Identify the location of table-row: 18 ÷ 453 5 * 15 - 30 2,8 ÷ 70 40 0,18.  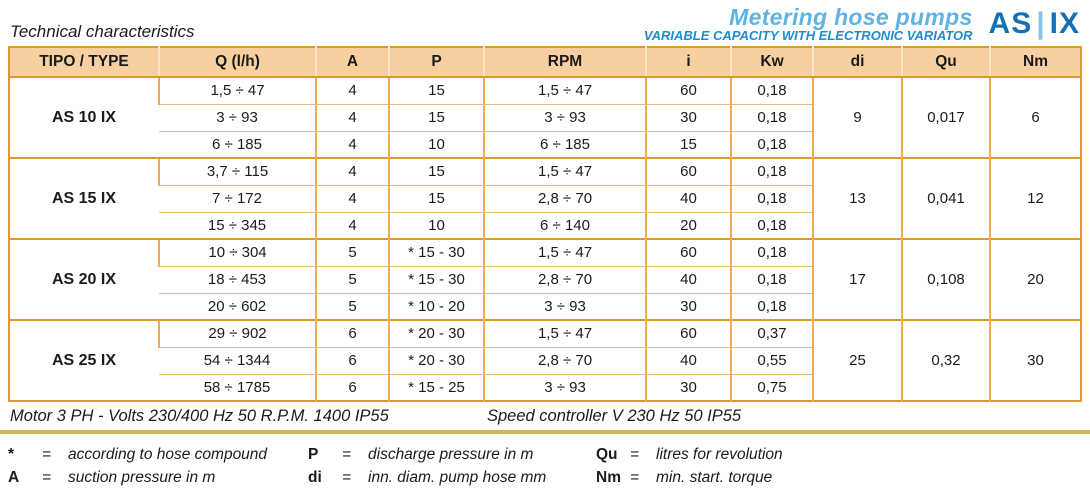
(545, 279).